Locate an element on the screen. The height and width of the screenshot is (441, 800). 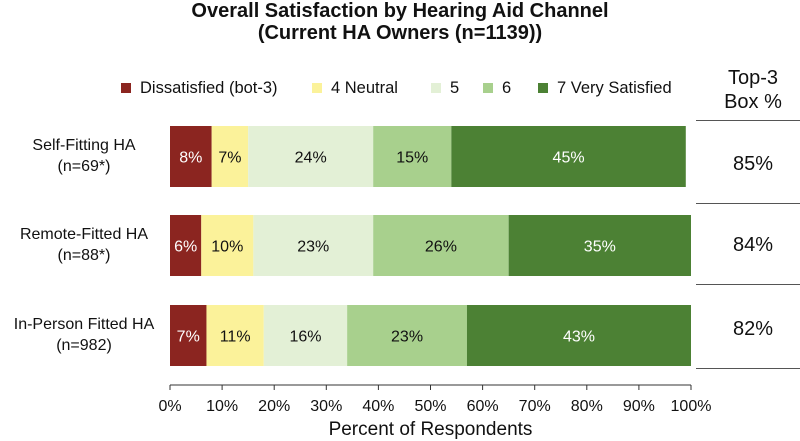
x-tick-label: 100% is located at coordinates (691, 406).